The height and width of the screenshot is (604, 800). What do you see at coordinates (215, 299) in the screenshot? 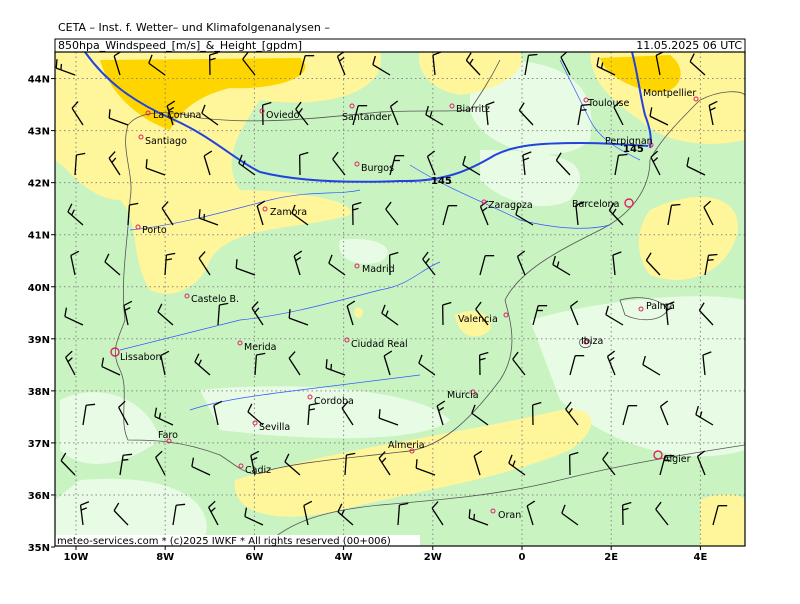
I see `city-label: Castelo B.` at bounding box center [215, 299].